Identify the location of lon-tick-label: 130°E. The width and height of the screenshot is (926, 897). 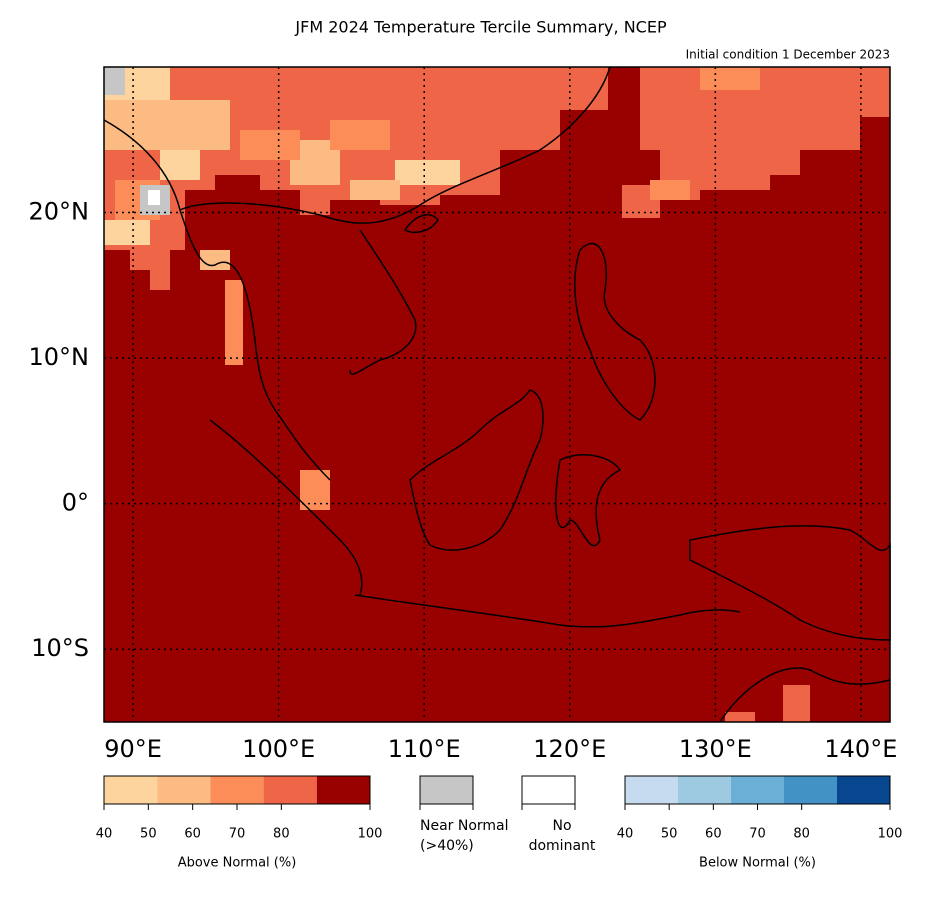
(715, 749).